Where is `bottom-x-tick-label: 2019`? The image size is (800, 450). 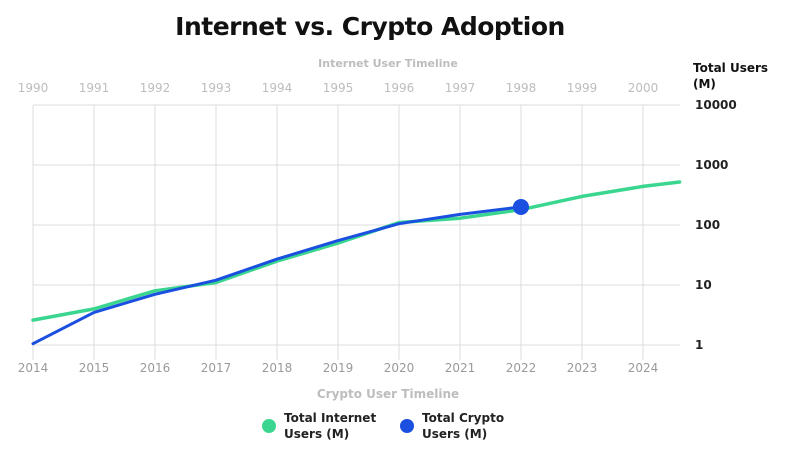 bottom-x-tick-label: 2019 is located at coordinates (338, 368).